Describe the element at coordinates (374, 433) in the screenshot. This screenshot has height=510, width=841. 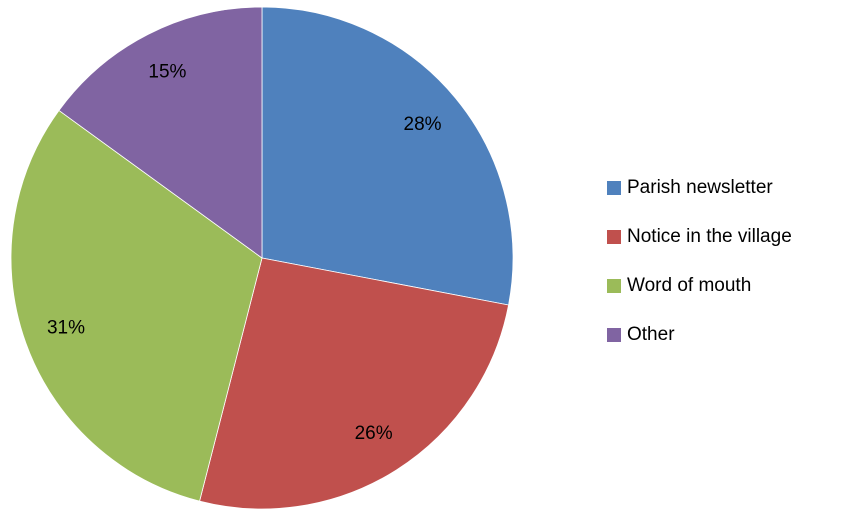
I see `data-label: 26%` at that location.